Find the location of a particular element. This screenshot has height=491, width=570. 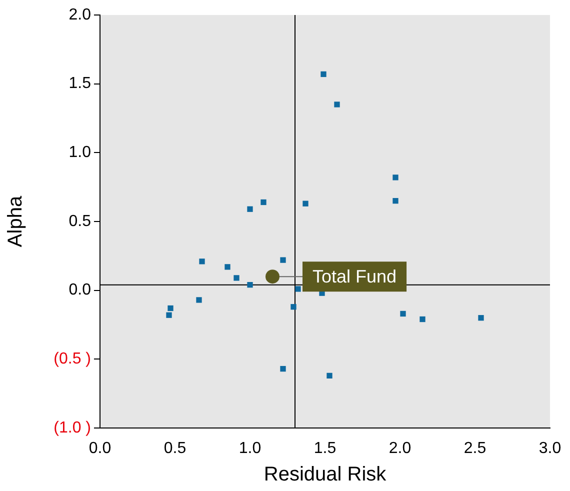

x-axis-title: Residual Risk is located at coordinates (326, 475).